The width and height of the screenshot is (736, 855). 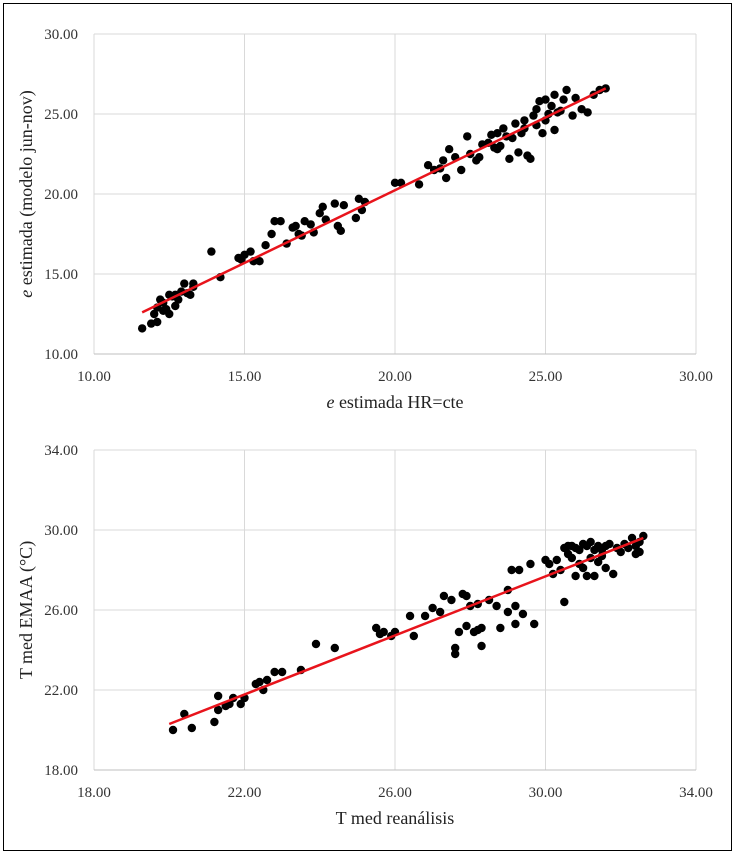 I want to click on x-tick-label: 15.00, so click(x=245, y=377).